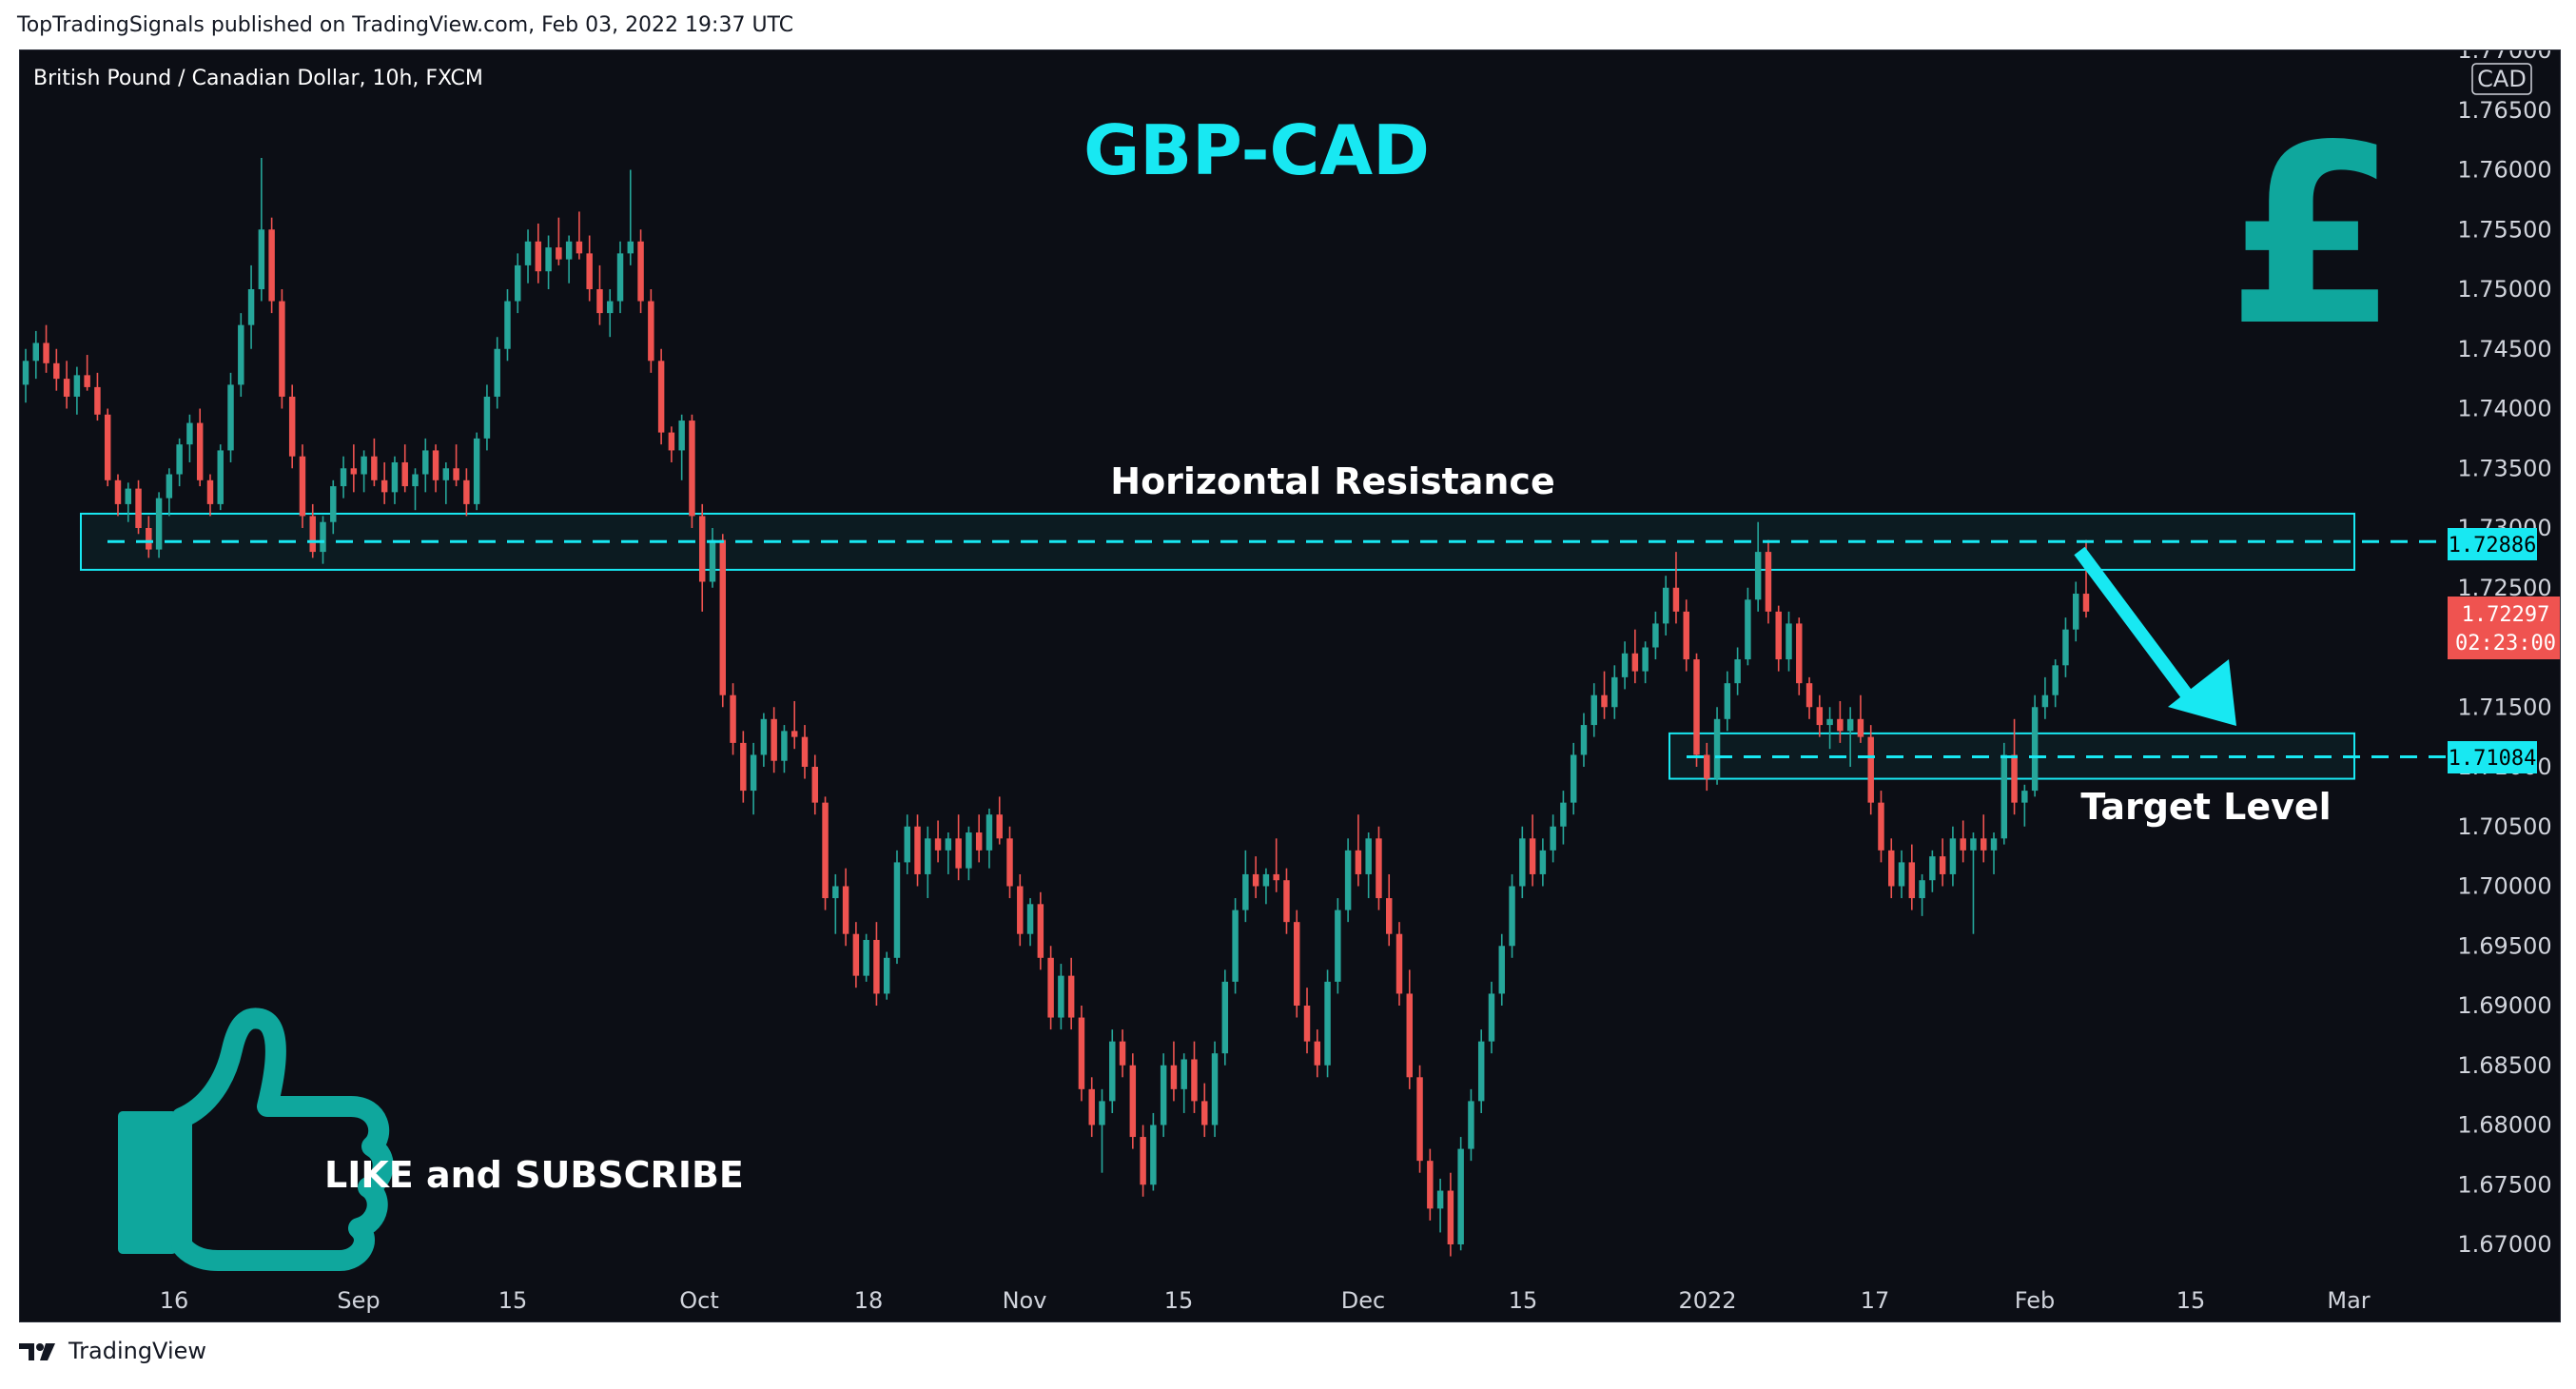  What do you see at coordinates (2493, 544) in the screenshot?
I see `resistance-price-tag: 1.72886` at bounding box center [2493, 544].